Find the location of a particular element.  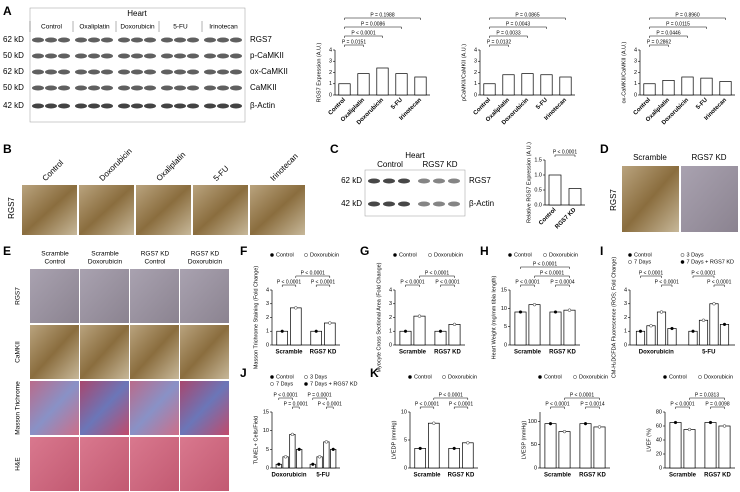

y-tick-label: 5 is located at coordinates (405, 440).